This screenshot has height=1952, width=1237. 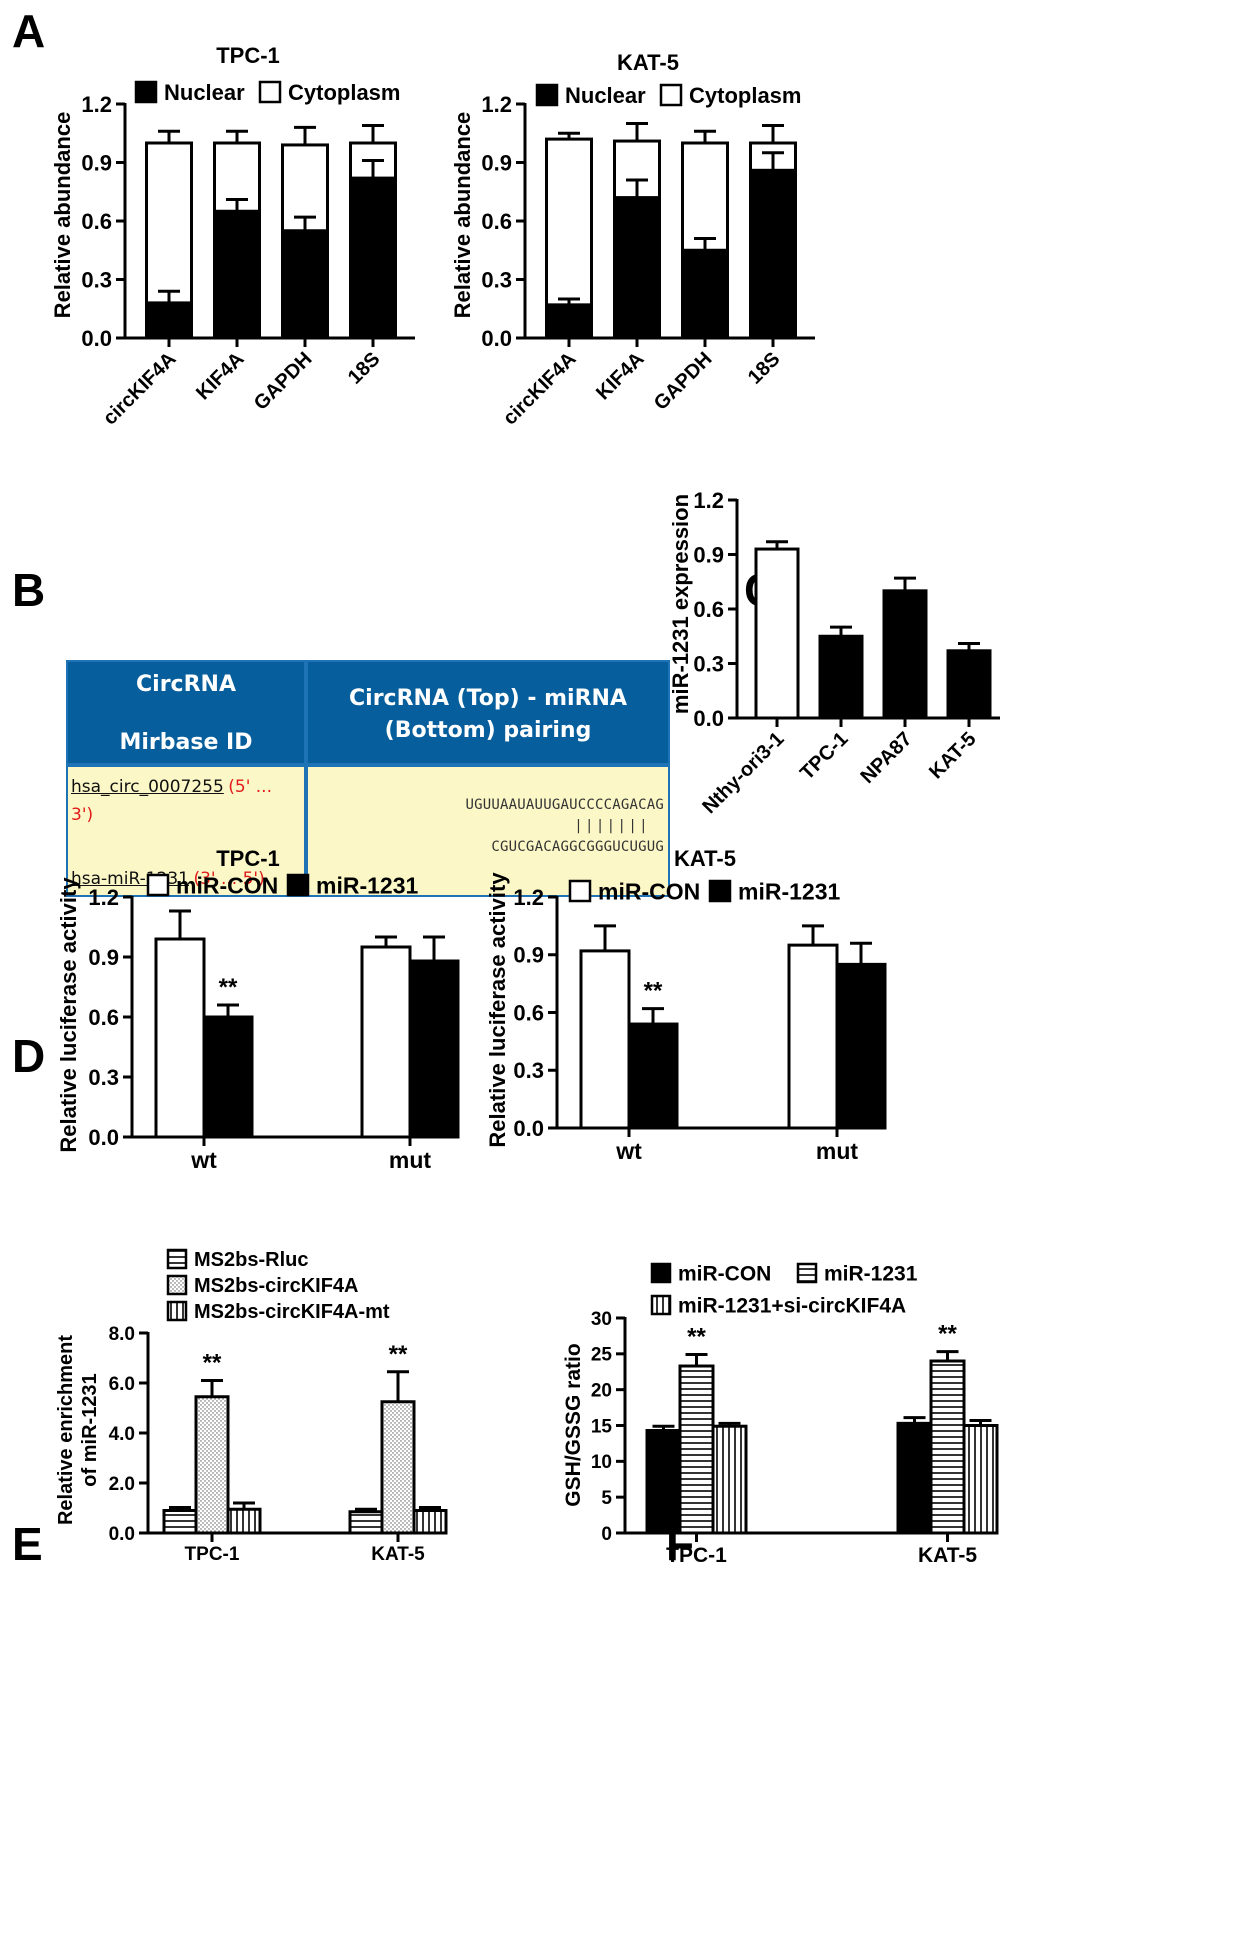 I want to click on chart-d2-y-tick-label: 1.2, so click(x=528, y=897).